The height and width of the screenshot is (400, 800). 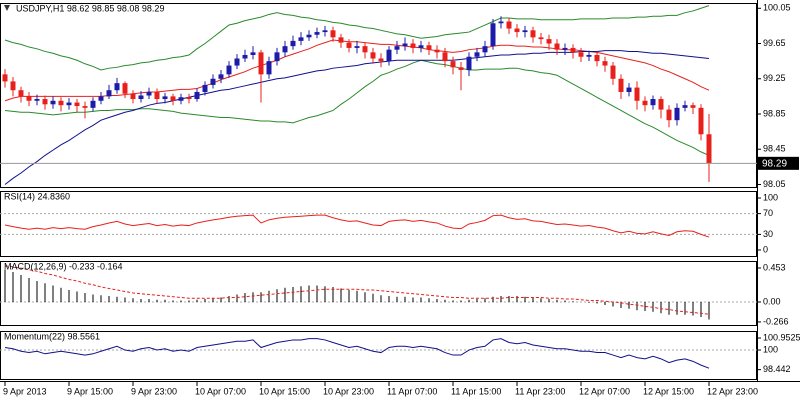 I want to click on y-tick-label: 98.442, so click(x=777, y=369).